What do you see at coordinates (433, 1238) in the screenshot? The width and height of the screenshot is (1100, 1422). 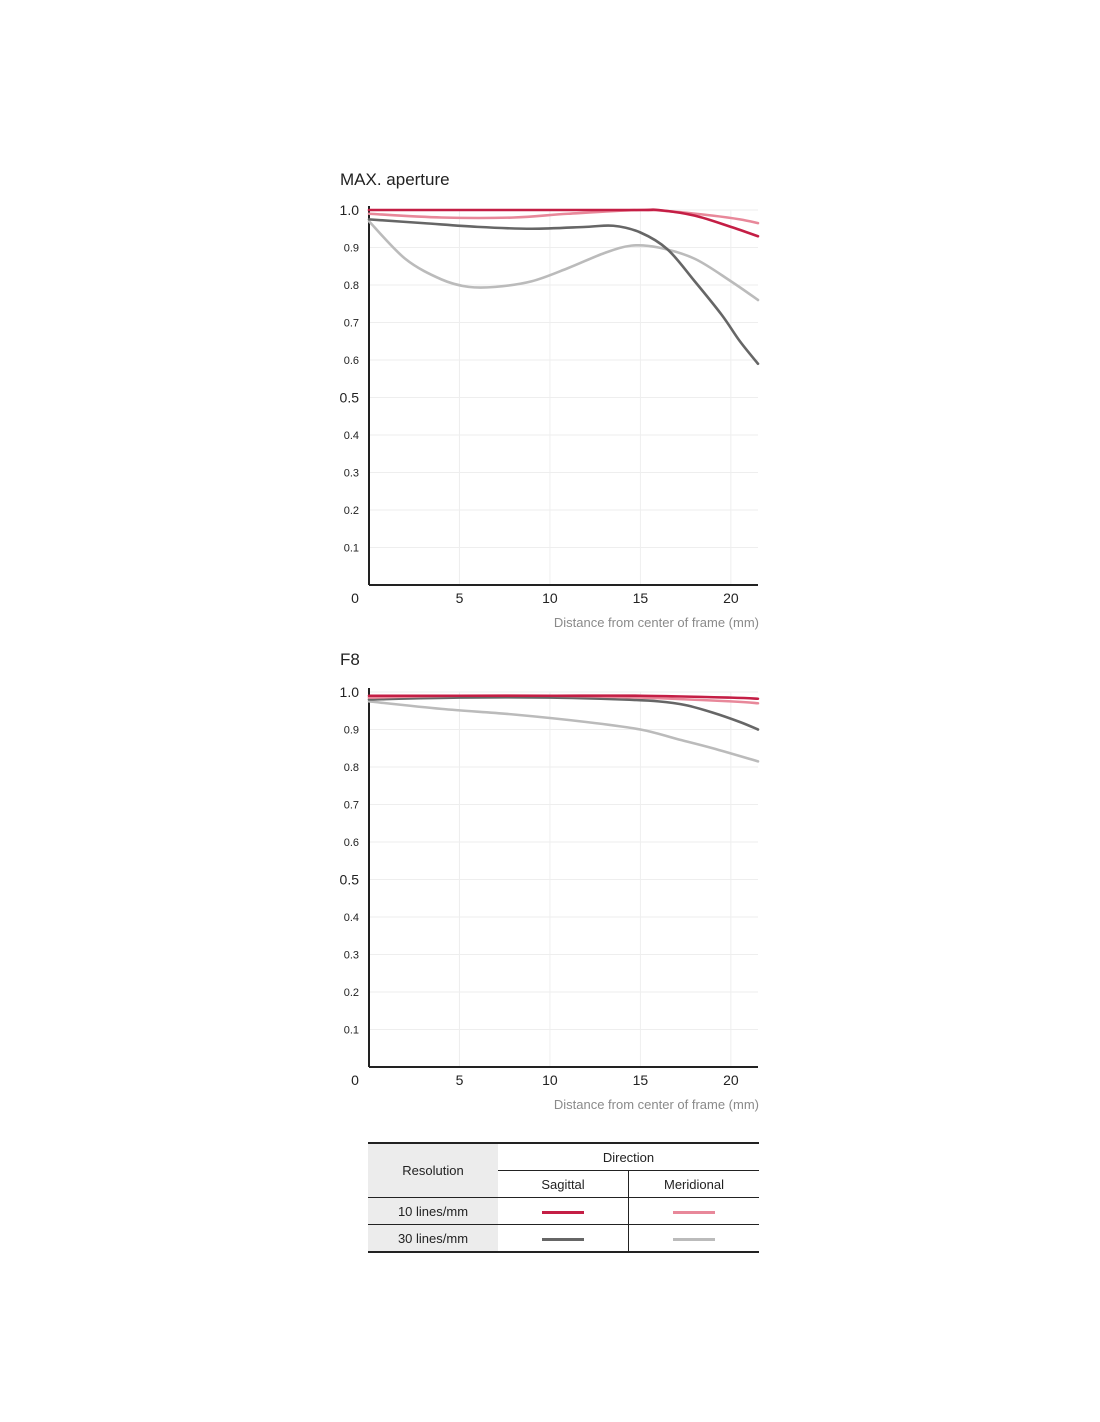 I see `legend-row-30-label: 30 lines/mm` at bounding box center [433, 1238].